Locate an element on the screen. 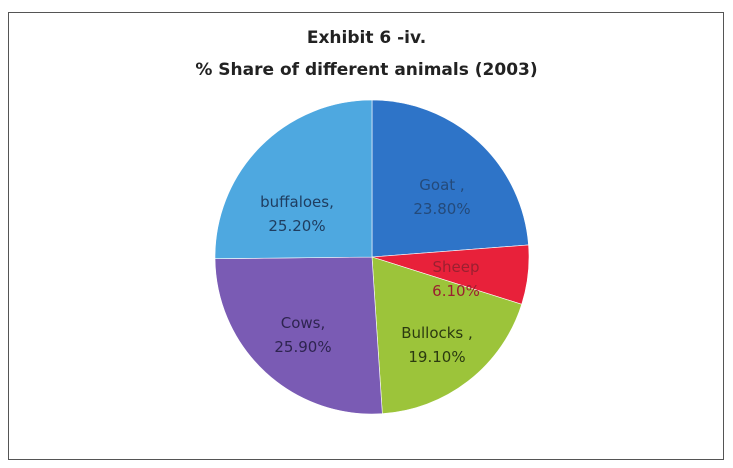 Image resolution: width=733 pixels, height=468 pixels. chart-subtitle: % Share of different animals (2003) is located at coordinates (366, 70).